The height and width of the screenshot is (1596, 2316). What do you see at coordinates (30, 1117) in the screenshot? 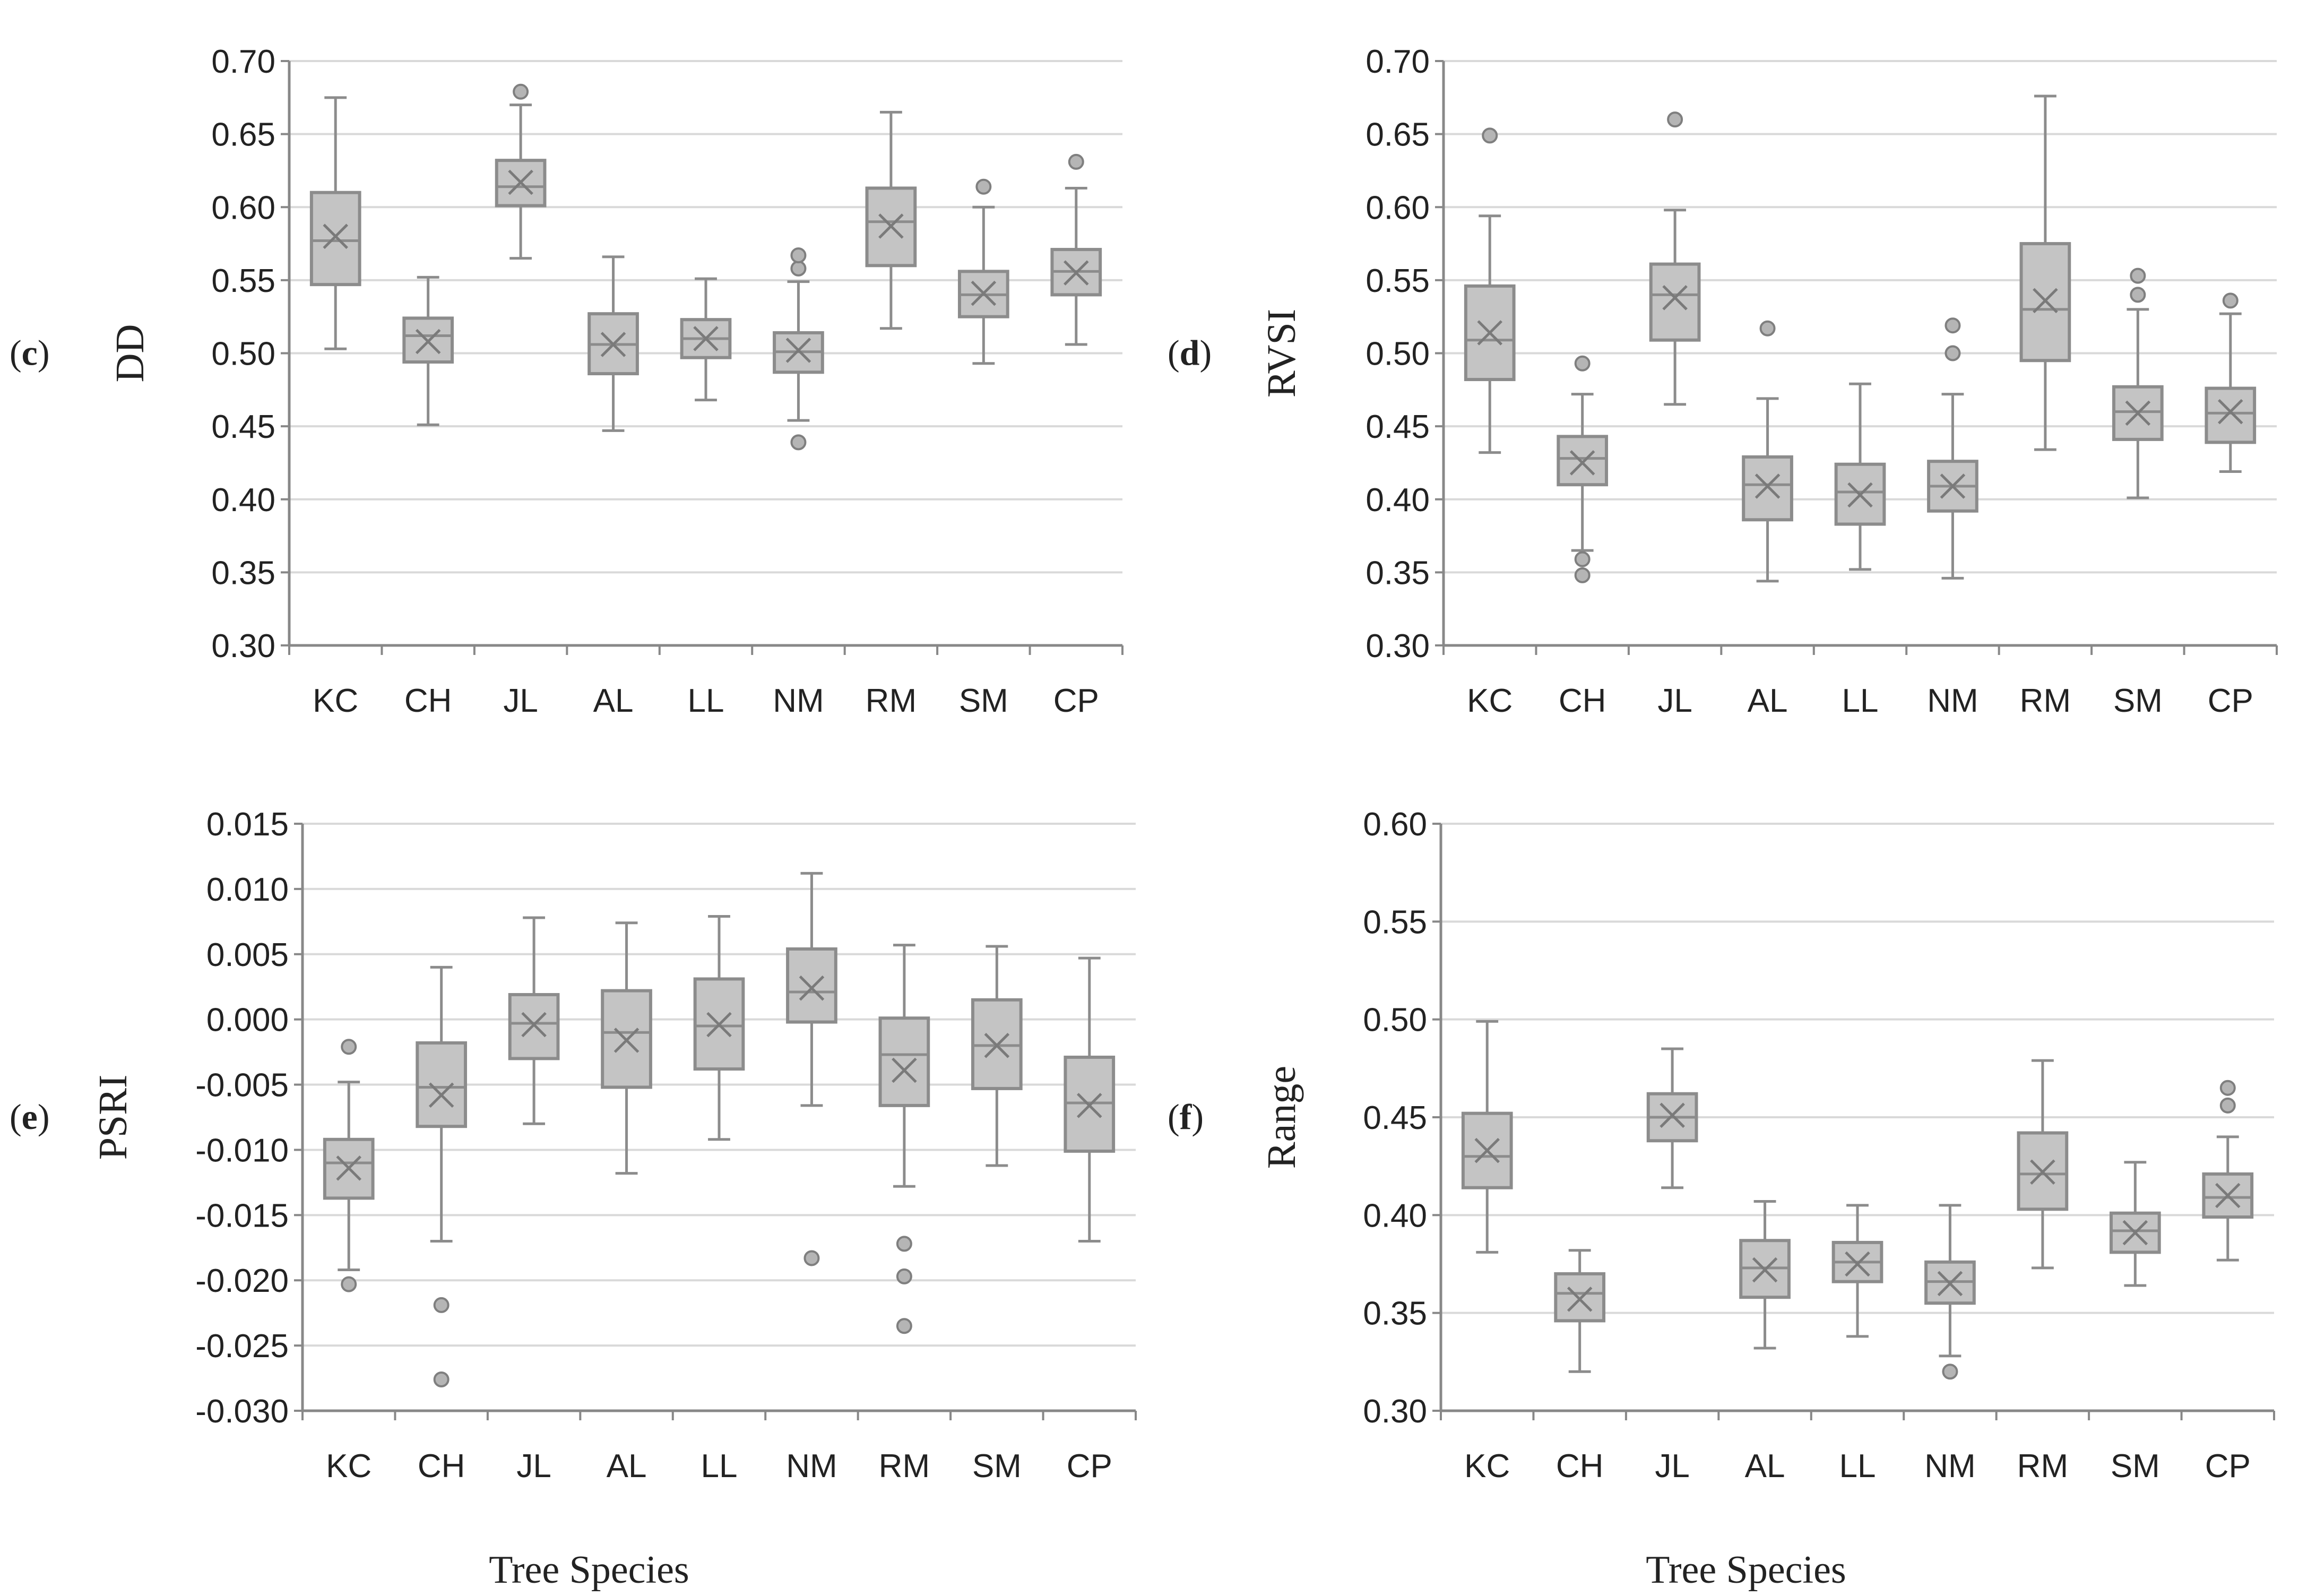
I see `panel-label-letter: e` at bounding box center [30, 1117].